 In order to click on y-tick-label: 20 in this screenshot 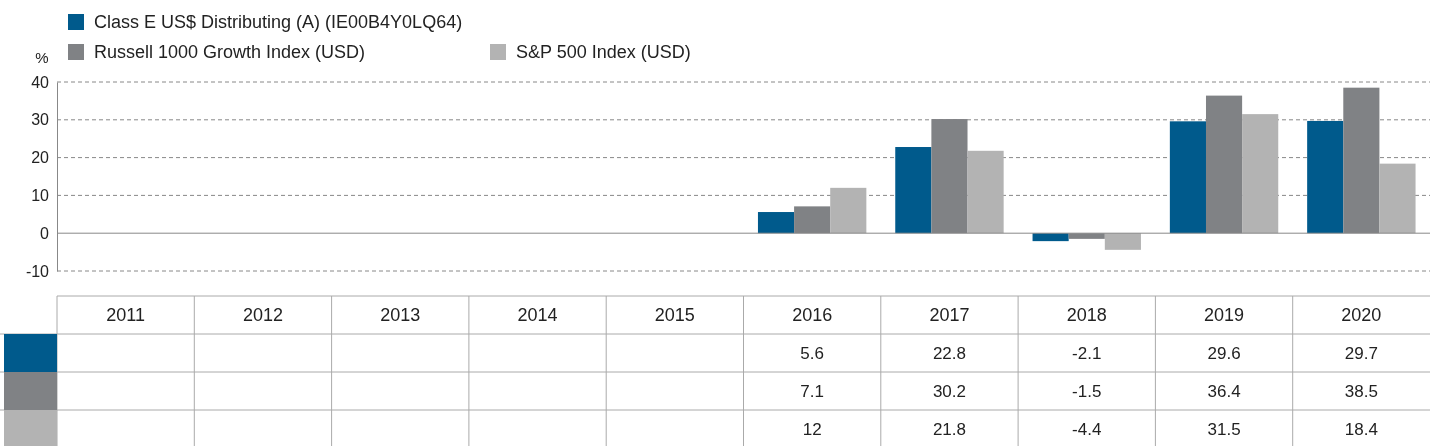, I will do `click(40, 158)`.